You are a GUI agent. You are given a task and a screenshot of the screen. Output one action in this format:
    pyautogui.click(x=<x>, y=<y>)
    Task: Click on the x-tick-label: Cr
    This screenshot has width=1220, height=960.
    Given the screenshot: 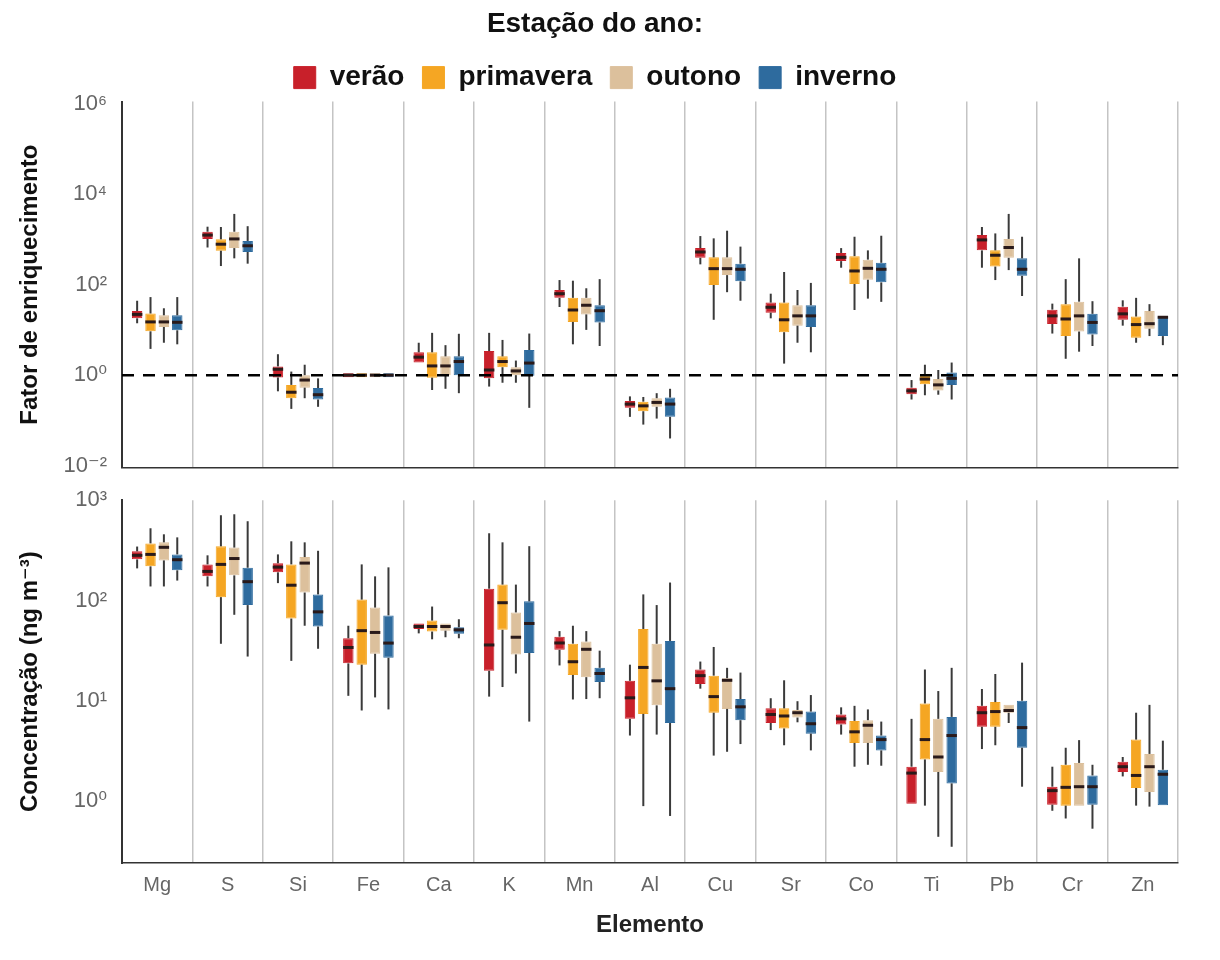 What is the action you would take?
    pyautogui.click(x=1072, y=883)
    